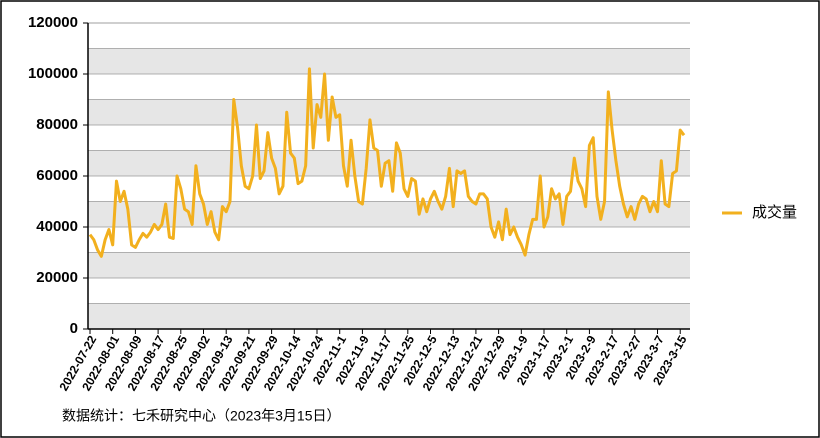 The height and width of the screenshot is (438, 820). What do you see at coordinates (57, 277) in the screenshot?
I see `y-tick-label: 20000` at bounding box center [57, 277].